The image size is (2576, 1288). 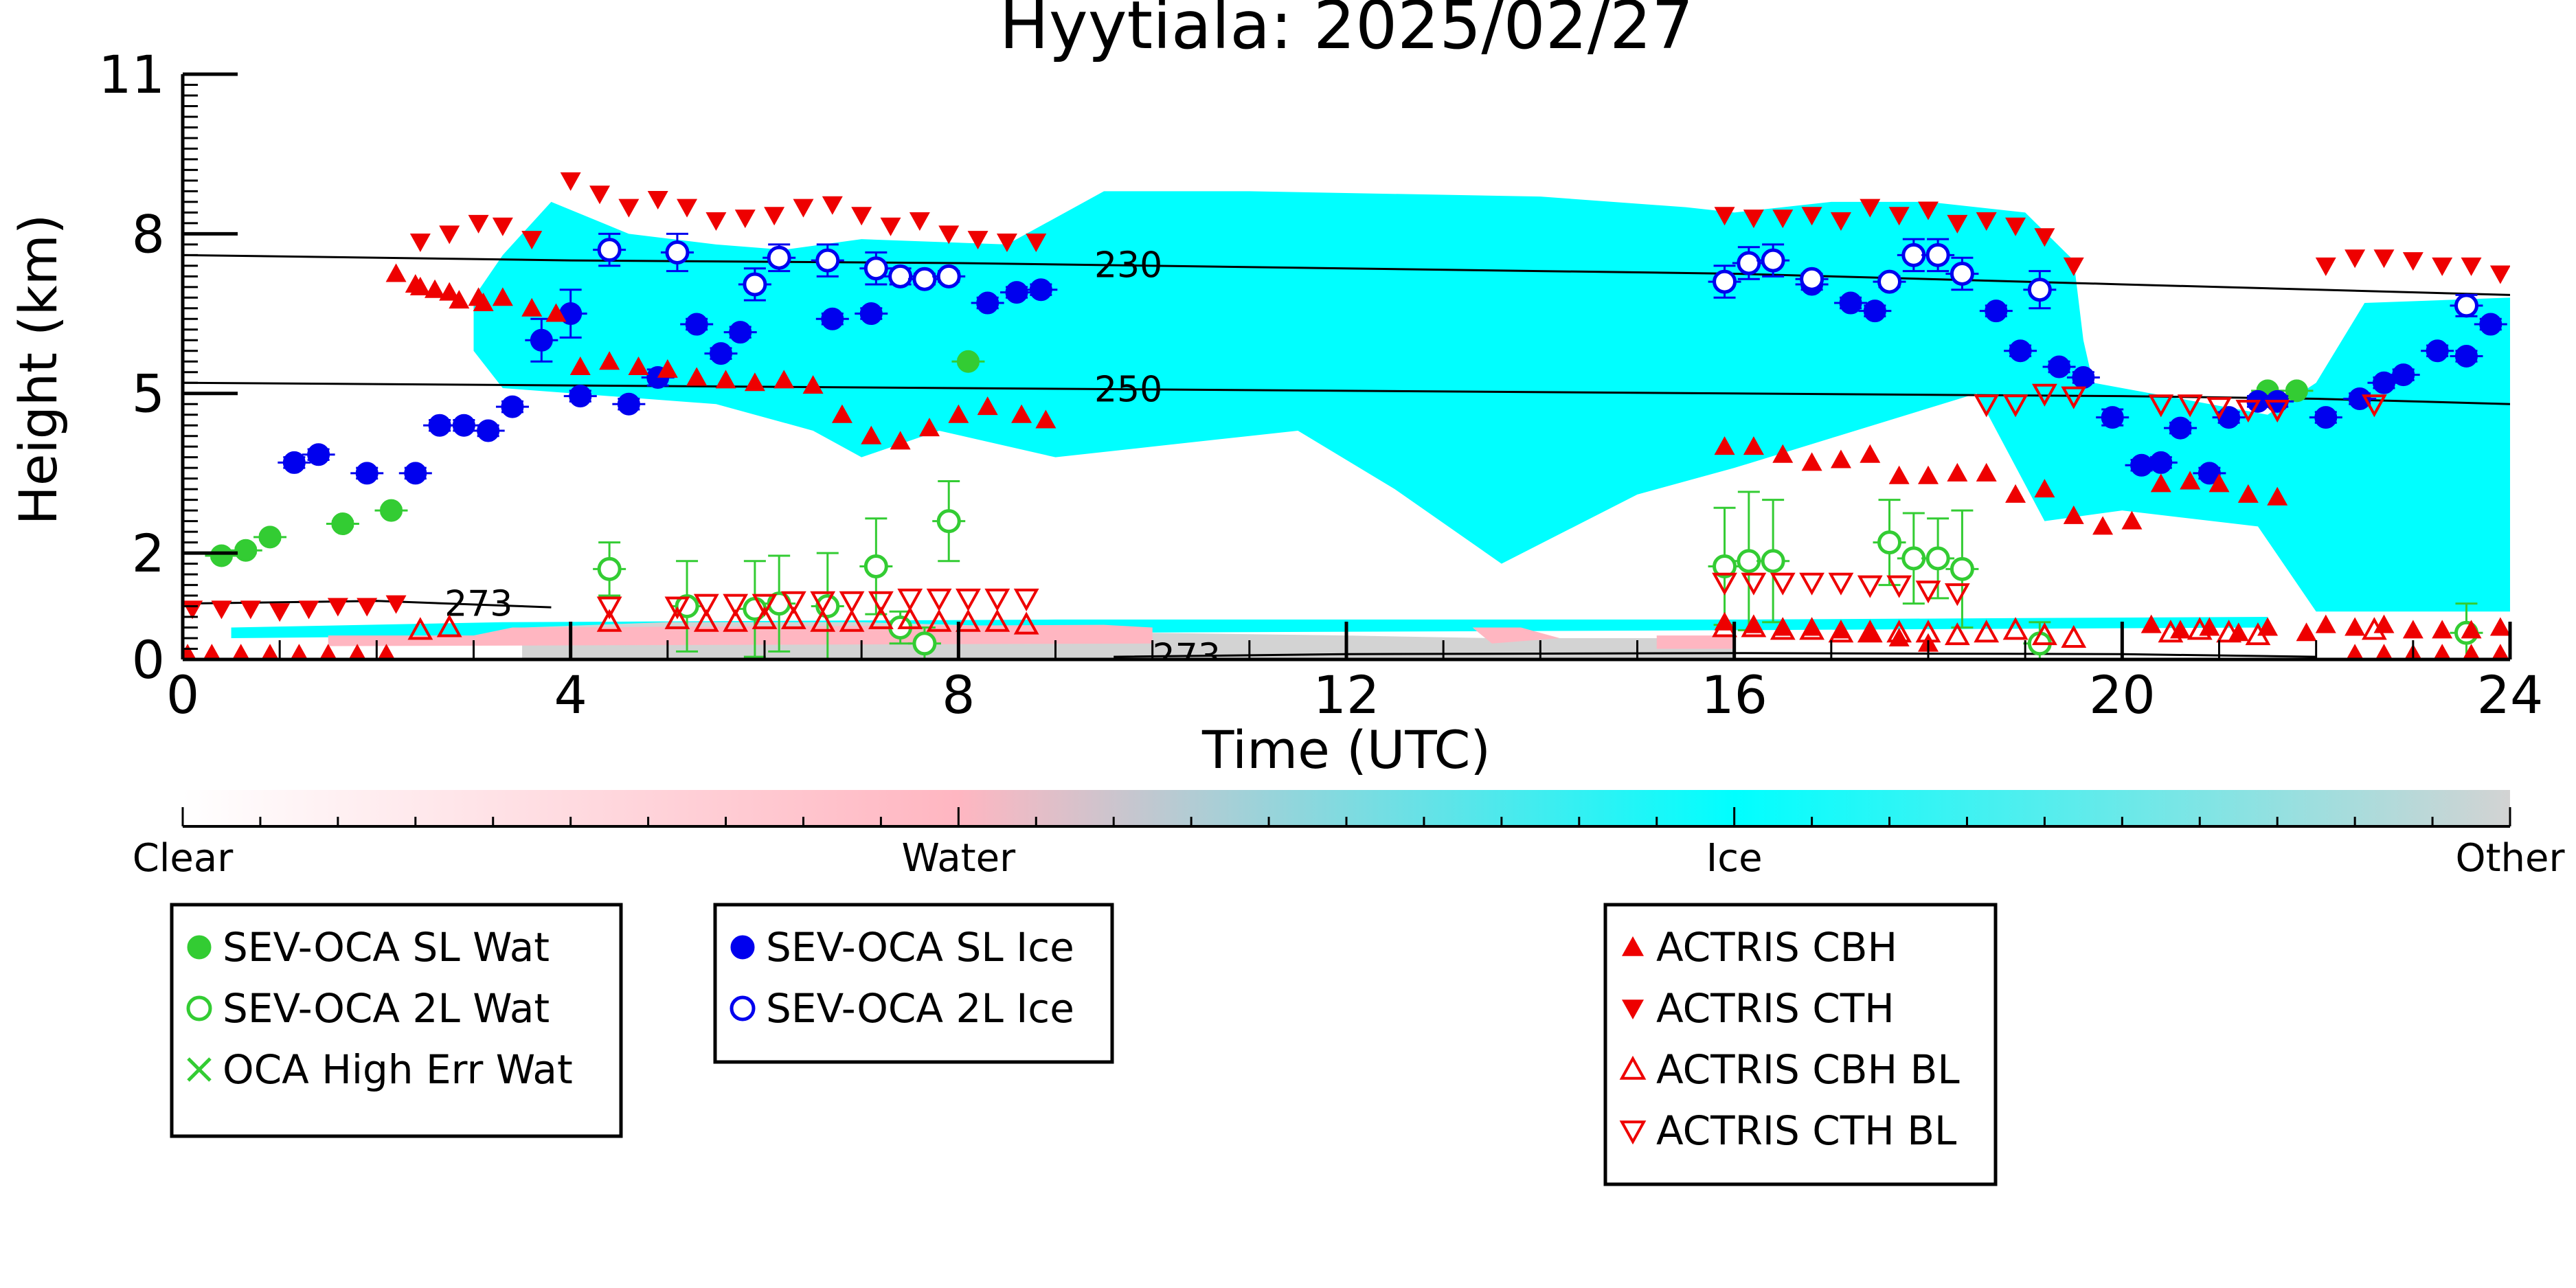 What do you see at coordinates (182, 694) in the screenshot?
I see `x-tick-label: 0` at bounding box center [182, 694].